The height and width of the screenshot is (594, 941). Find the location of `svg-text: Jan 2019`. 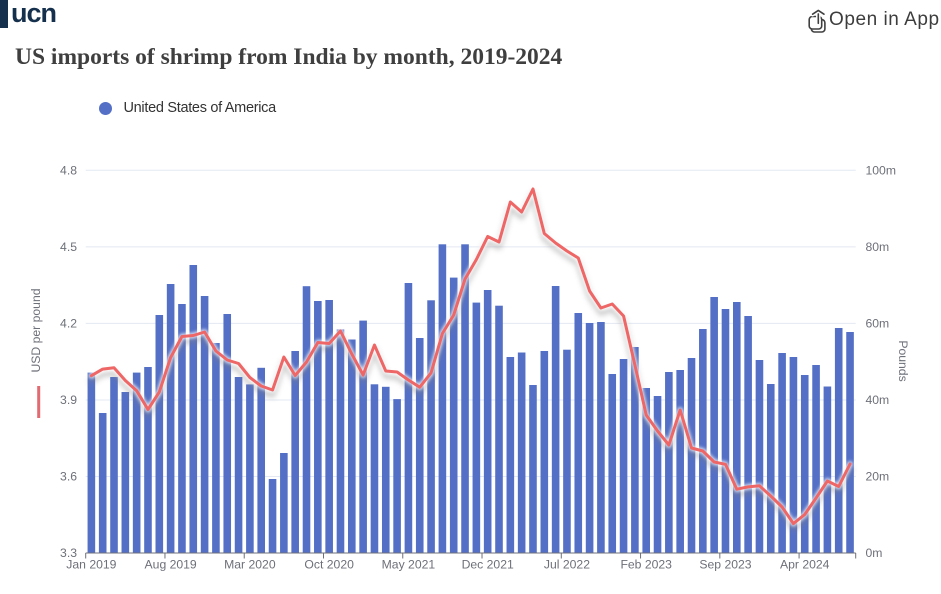

svg-text: Jan 2019 is located at coordinates (91, 565).